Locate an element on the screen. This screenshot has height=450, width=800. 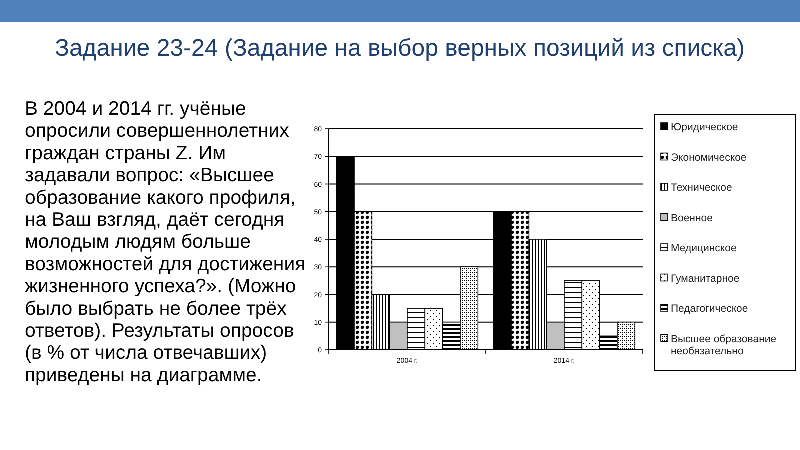
chart-title: Задание 23-24 (Задание на выбор верных позиций из списка) is located at coordinates (400, 48).